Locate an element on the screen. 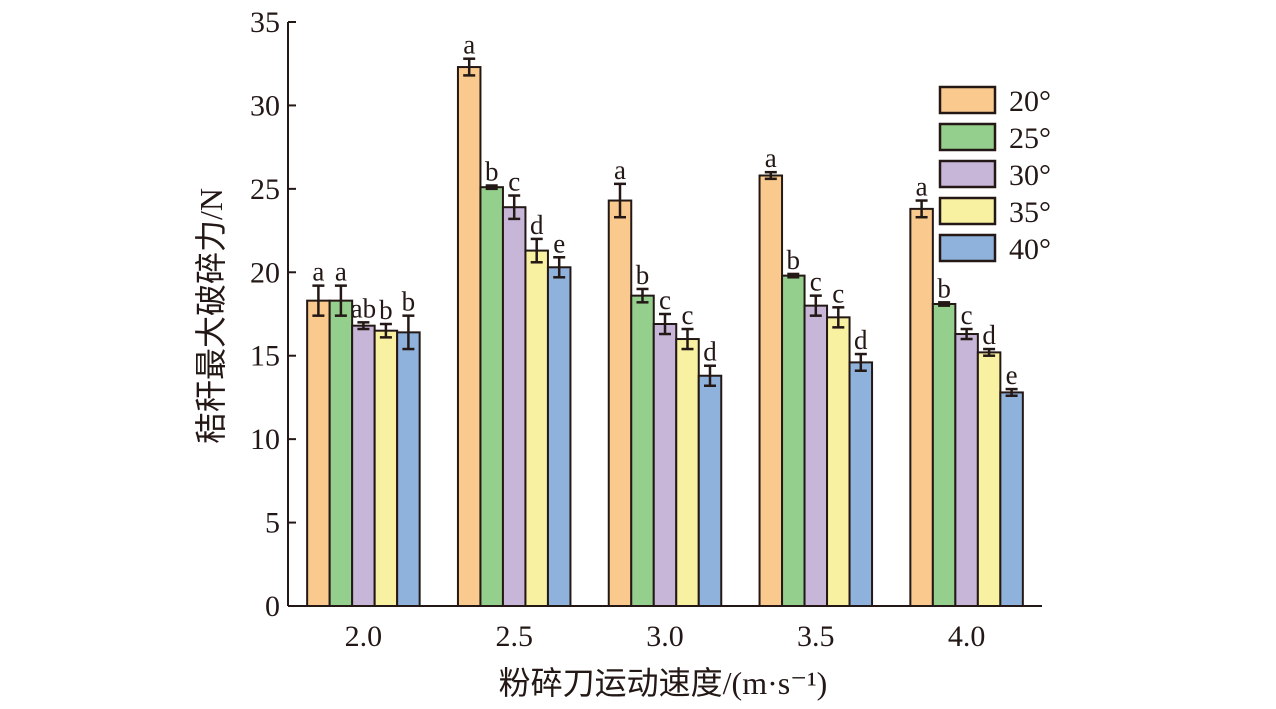 This screenshot has width=1276, height=709. y-axis: 0 5 10 15 20 25 30 35 is located at coordinates (273, 314).